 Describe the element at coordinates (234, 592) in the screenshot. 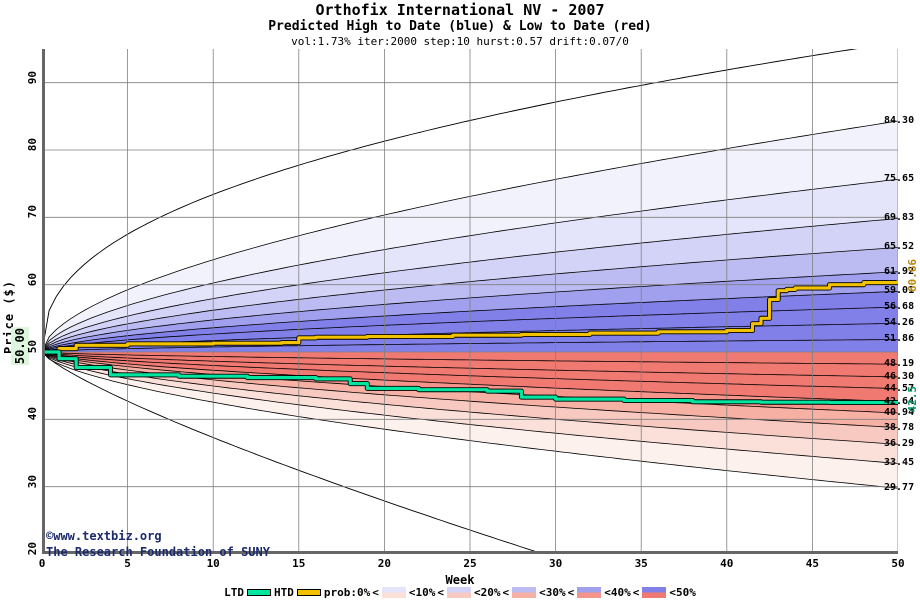

I see `legend-ltd-label: LTD` at that location.